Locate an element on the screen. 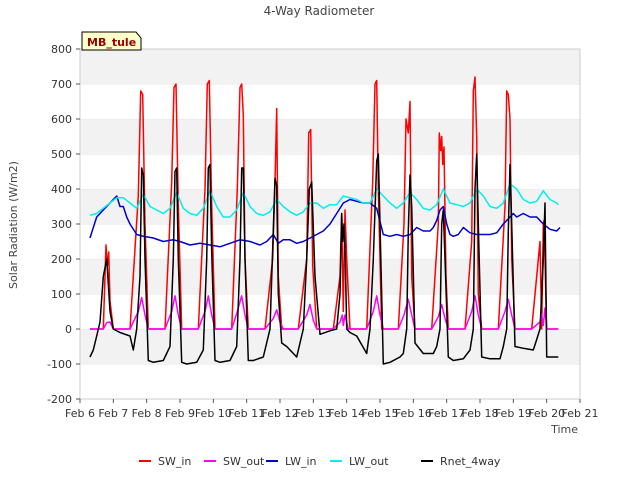 This screenshot has width=640, height=484. station-annotation: MB_tule is located at coordinates (111, 41).